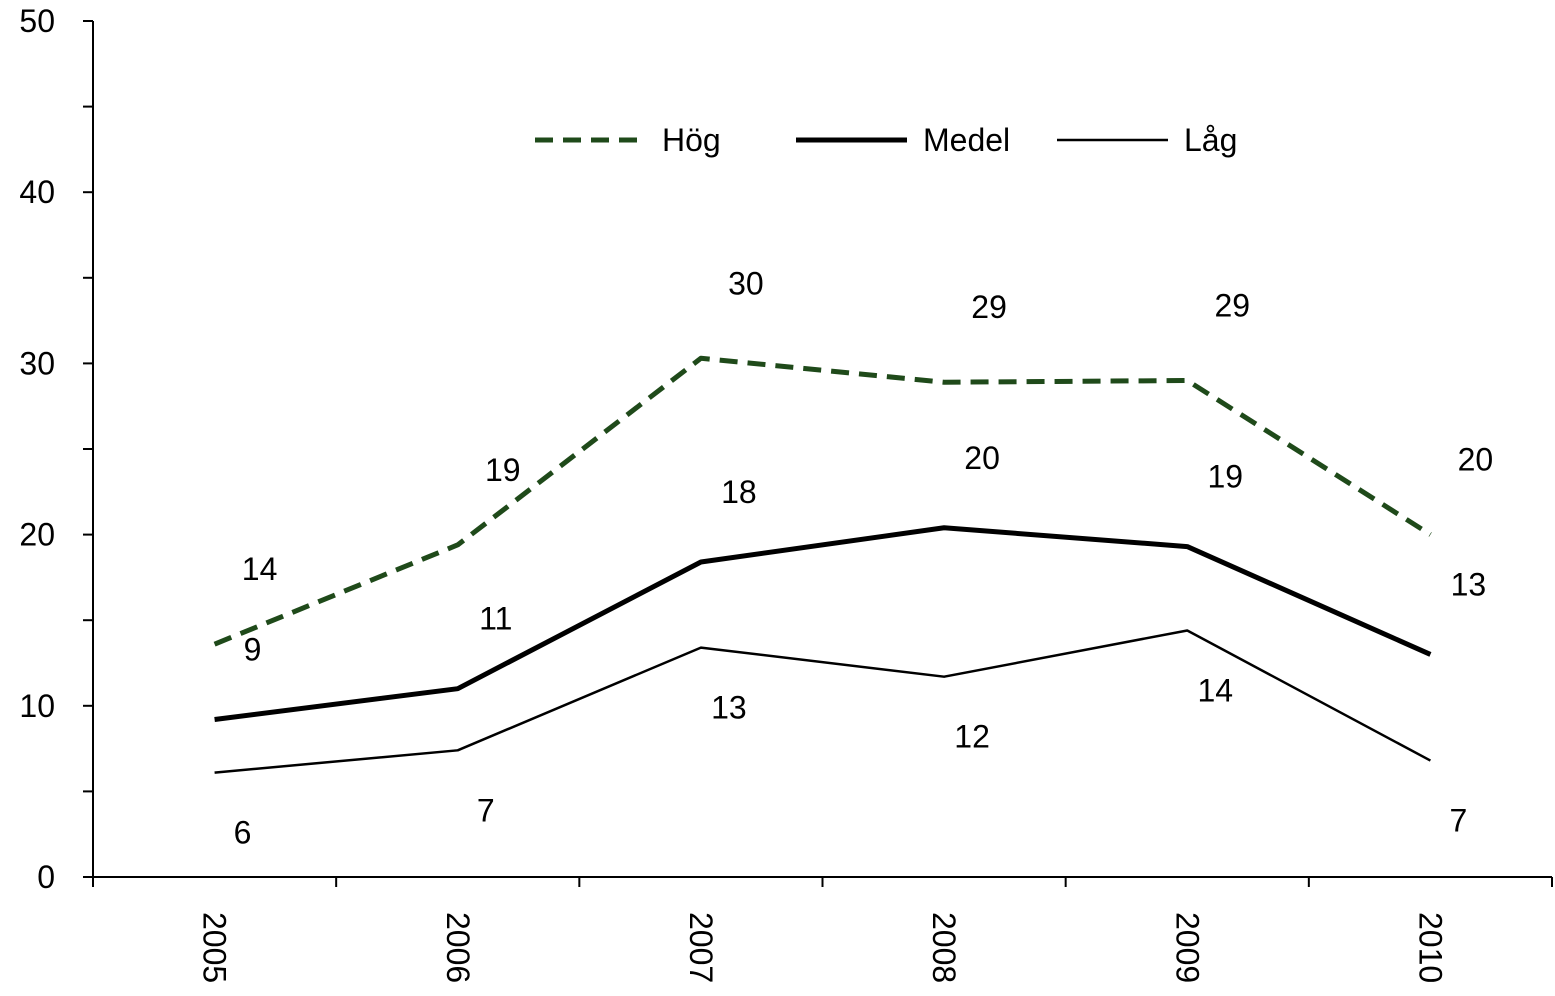  Describe the element at coordinates (701, 947) in the screenshot. I see `x-tick-label: 2007` at that location.